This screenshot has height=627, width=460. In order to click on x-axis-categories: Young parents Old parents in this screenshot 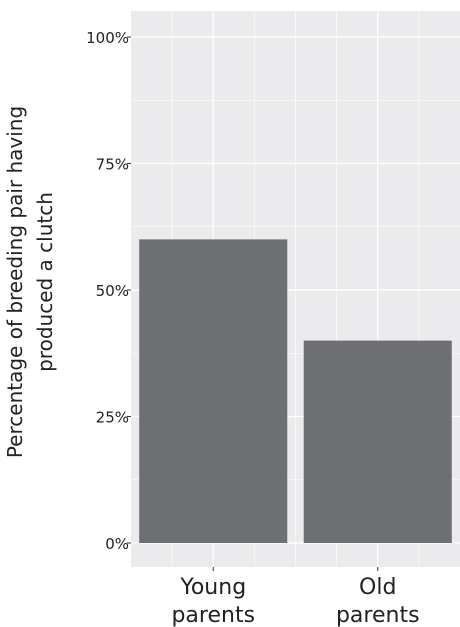, I will do `click(295, 597)`.